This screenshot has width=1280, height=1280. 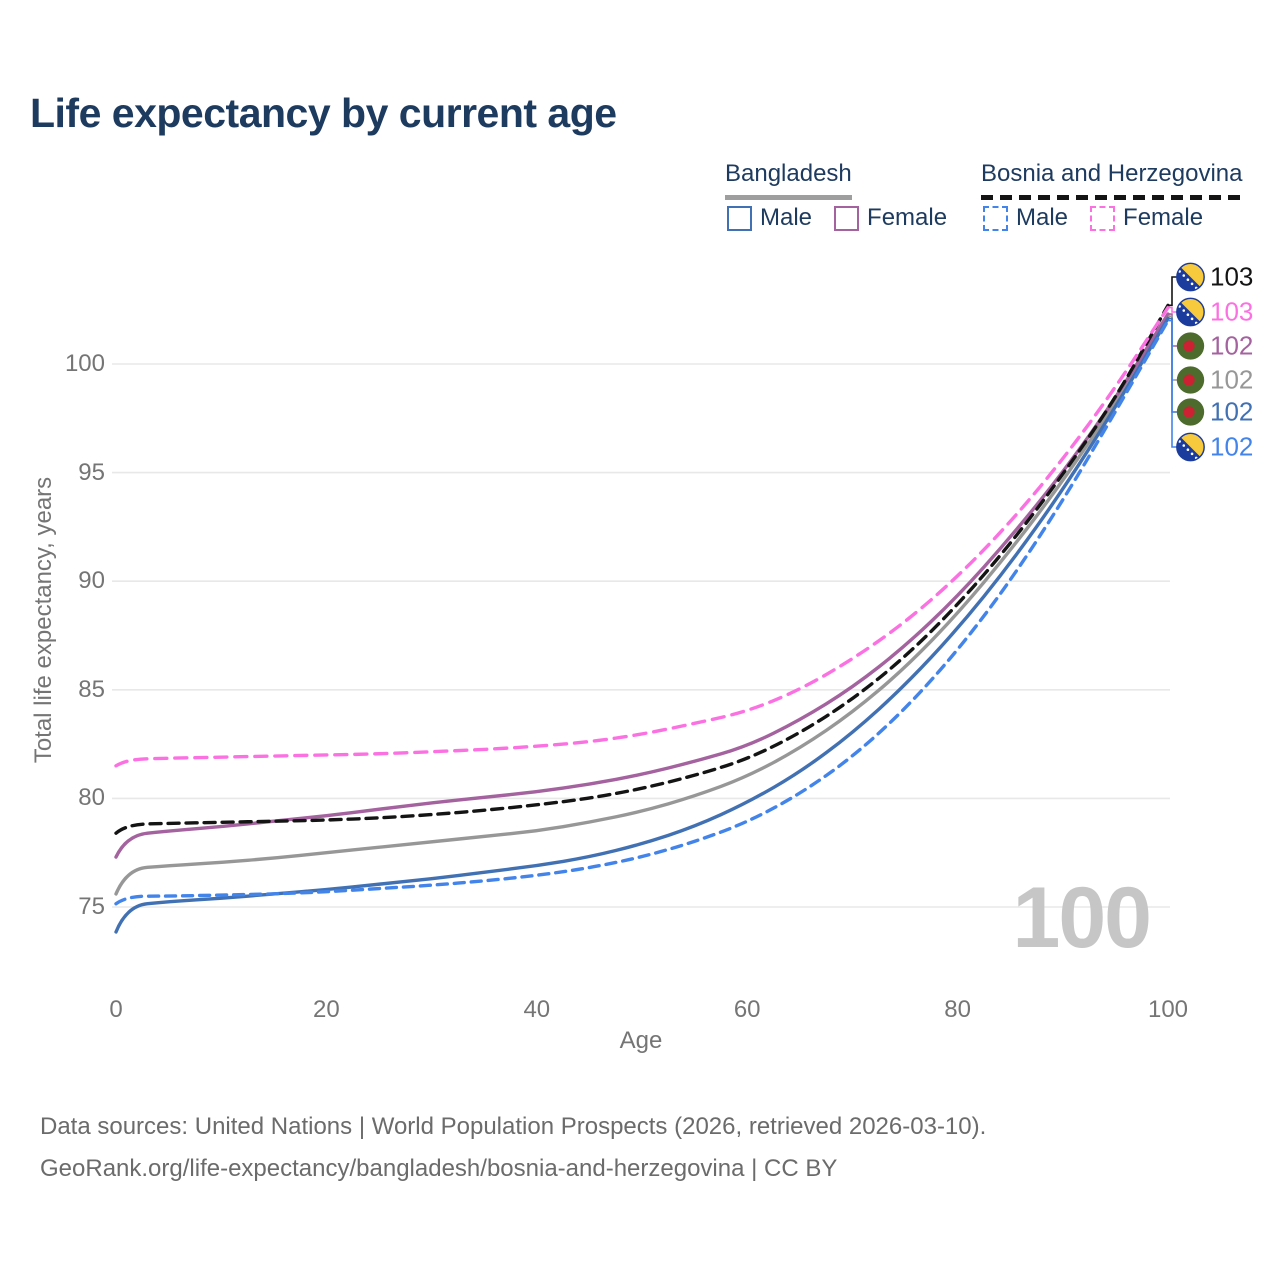 I want to click on end-label-row-bosnia-and-herzegovina-male: 102, so click(x=1214, y=447).